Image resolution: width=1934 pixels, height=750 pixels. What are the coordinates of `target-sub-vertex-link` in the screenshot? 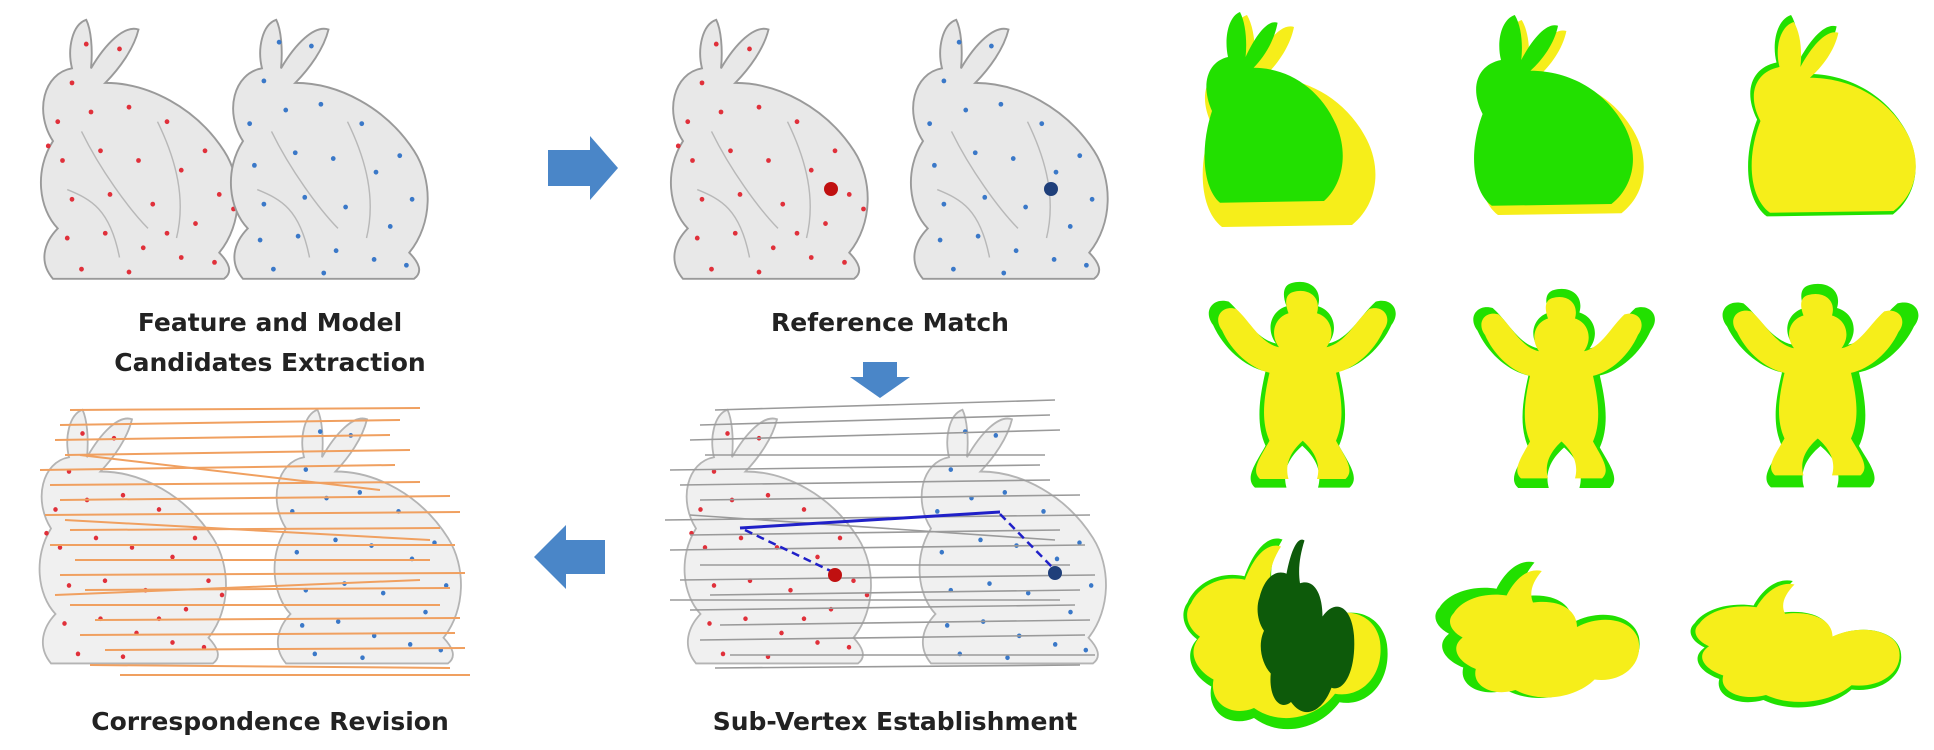 It's located at (1027, 542).